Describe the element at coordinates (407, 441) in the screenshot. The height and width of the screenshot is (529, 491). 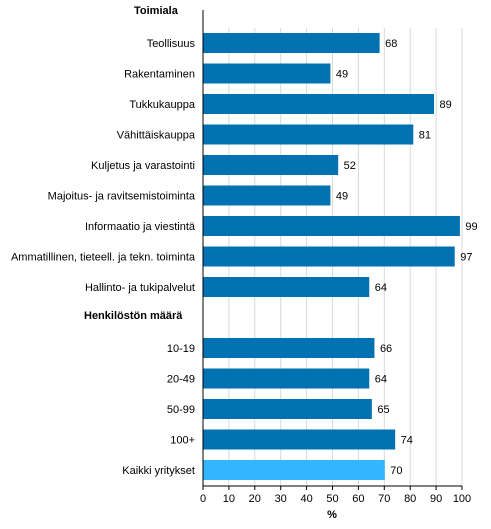
I see `data-label: 74` at that location.